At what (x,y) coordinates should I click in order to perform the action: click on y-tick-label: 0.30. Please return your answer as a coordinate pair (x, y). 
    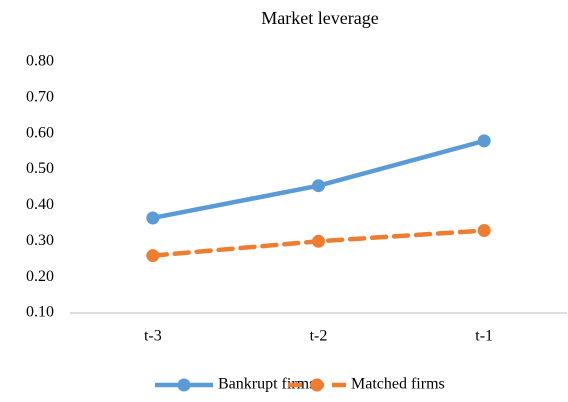
    Looking at the image, I should click on (40, 240).